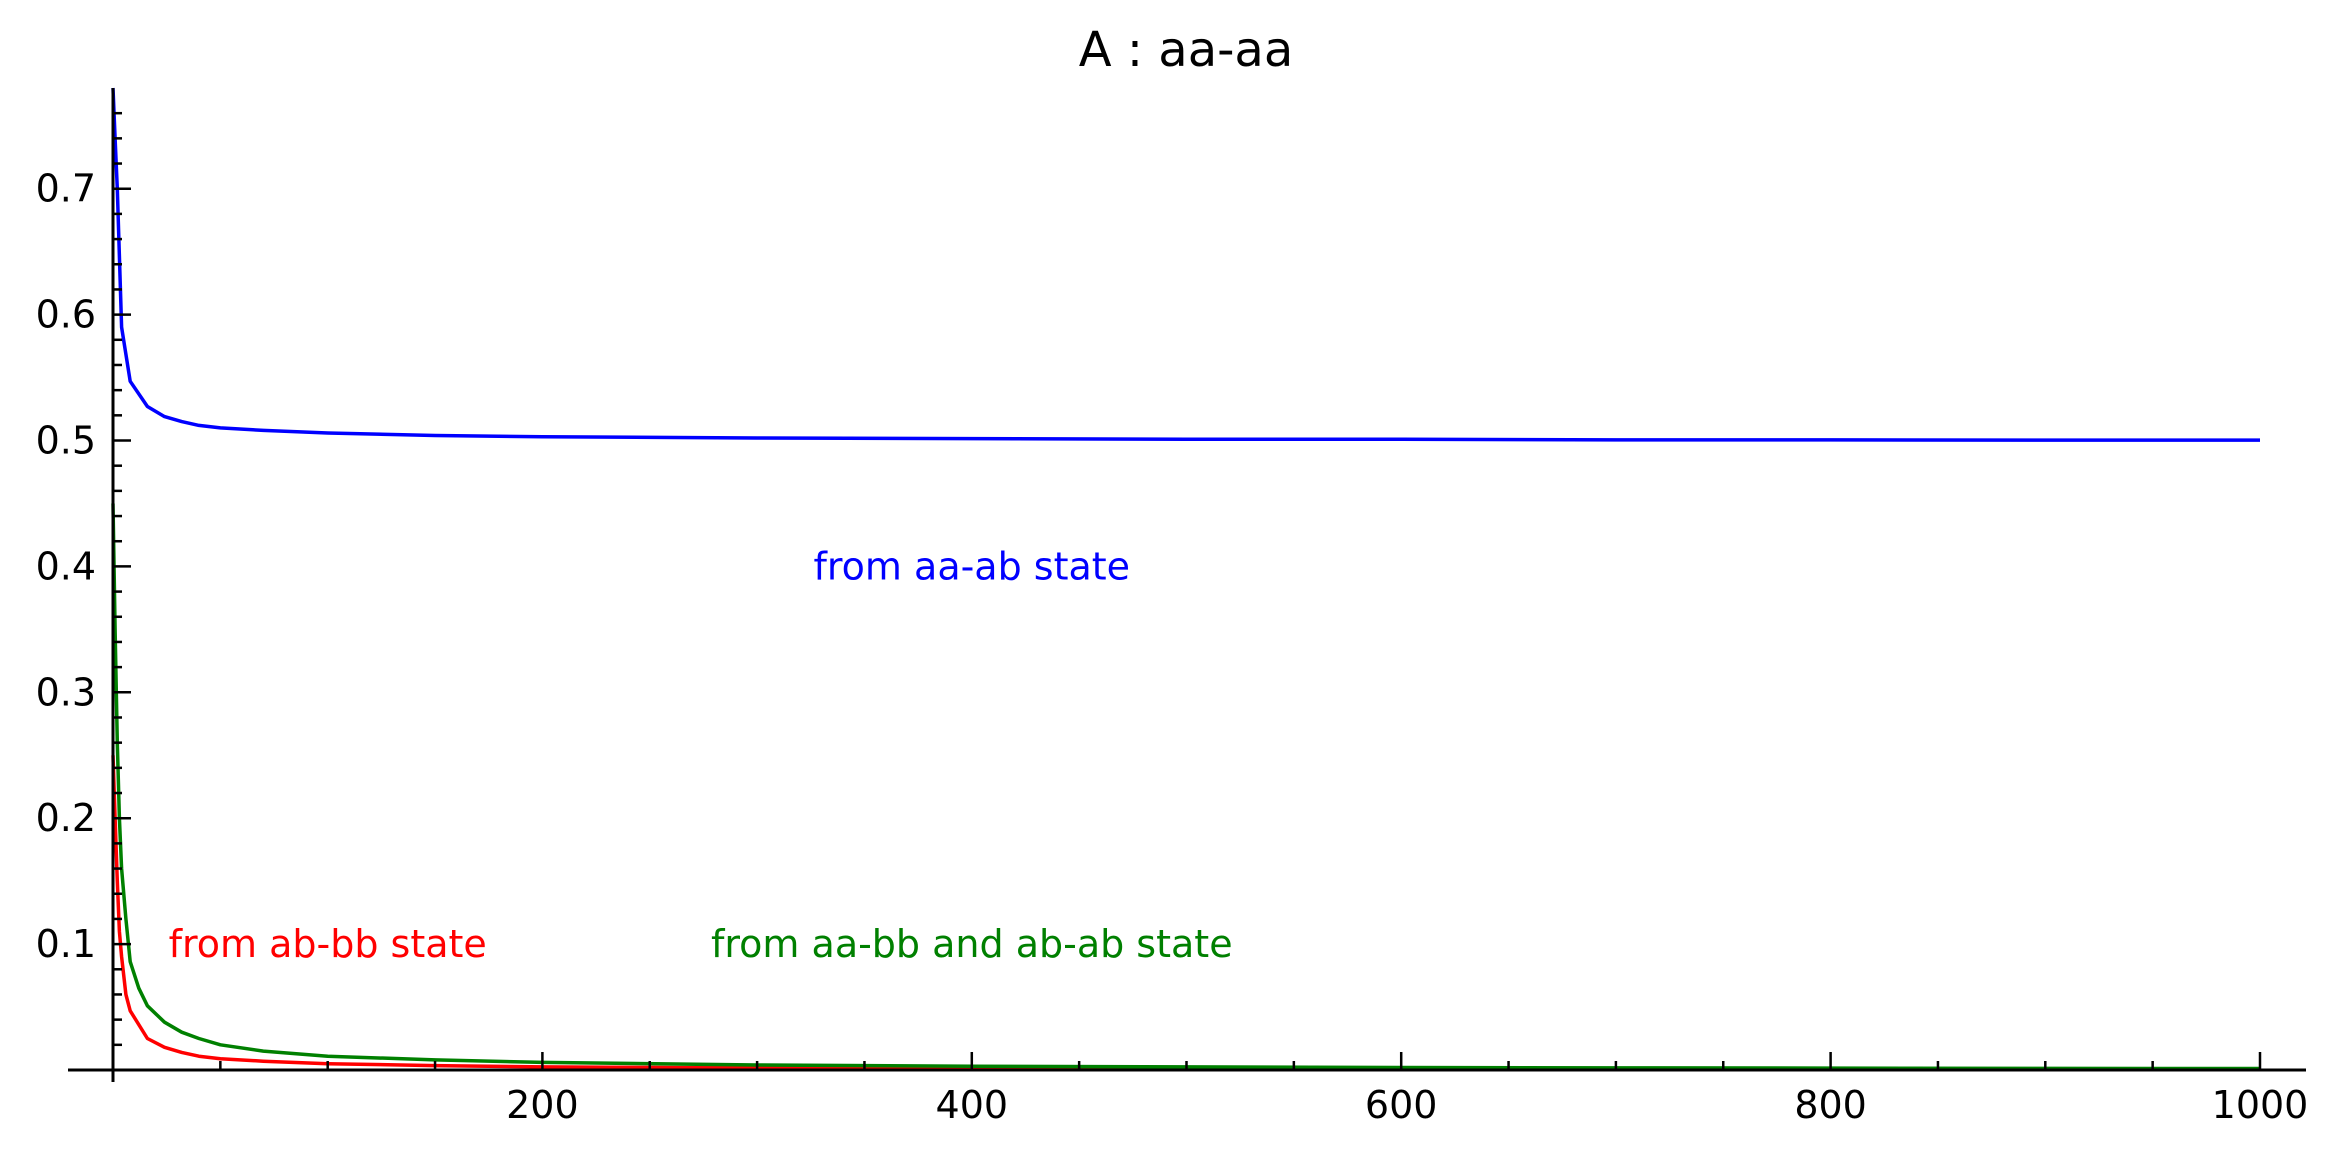 The width and height of the screenshot is (2338, 1154). Describe the element at coordinates (66, 315) in the screenshot. I see `y-tick-label: 0.6` at that location.